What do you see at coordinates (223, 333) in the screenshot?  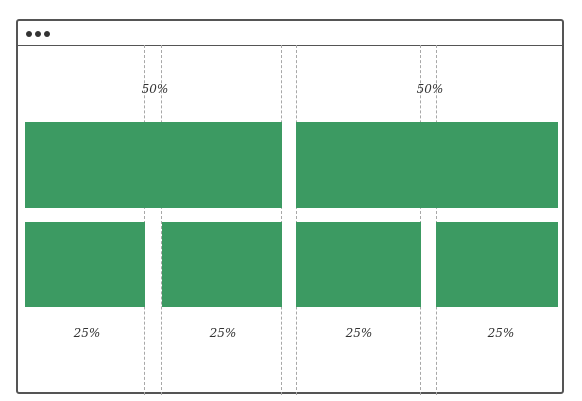 I see `quarter-width-label-2: 25%` at bounding box center [223, 333].